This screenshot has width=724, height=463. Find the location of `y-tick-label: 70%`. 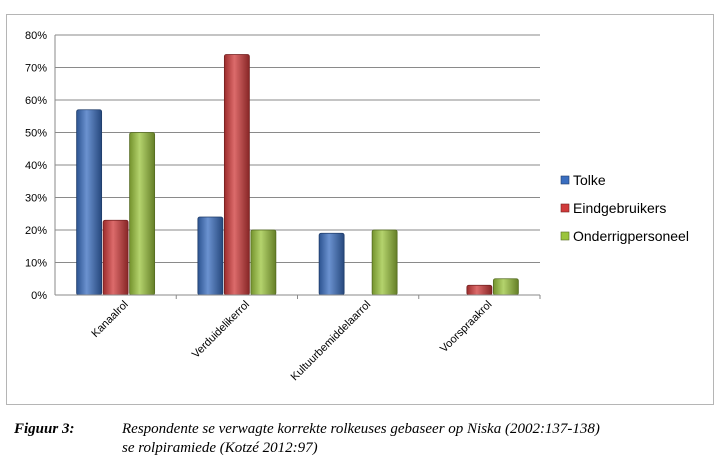

y-tick-label: 70% is located at coordinates (36, 69).